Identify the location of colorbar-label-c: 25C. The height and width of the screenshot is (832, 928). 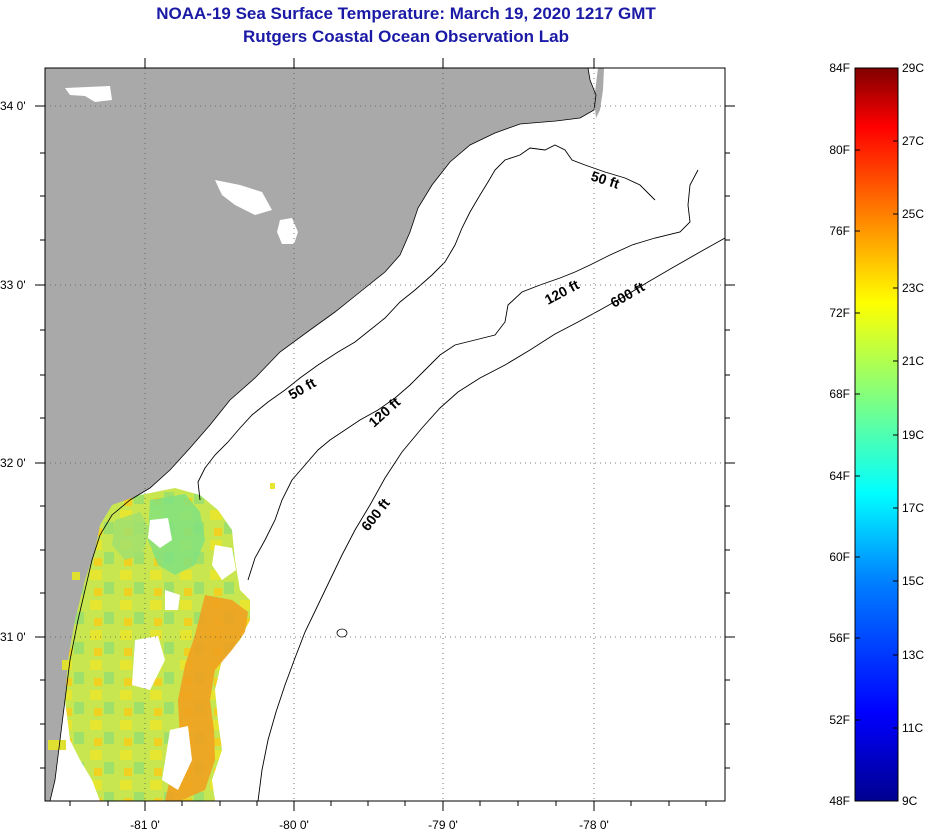
(913, 214).